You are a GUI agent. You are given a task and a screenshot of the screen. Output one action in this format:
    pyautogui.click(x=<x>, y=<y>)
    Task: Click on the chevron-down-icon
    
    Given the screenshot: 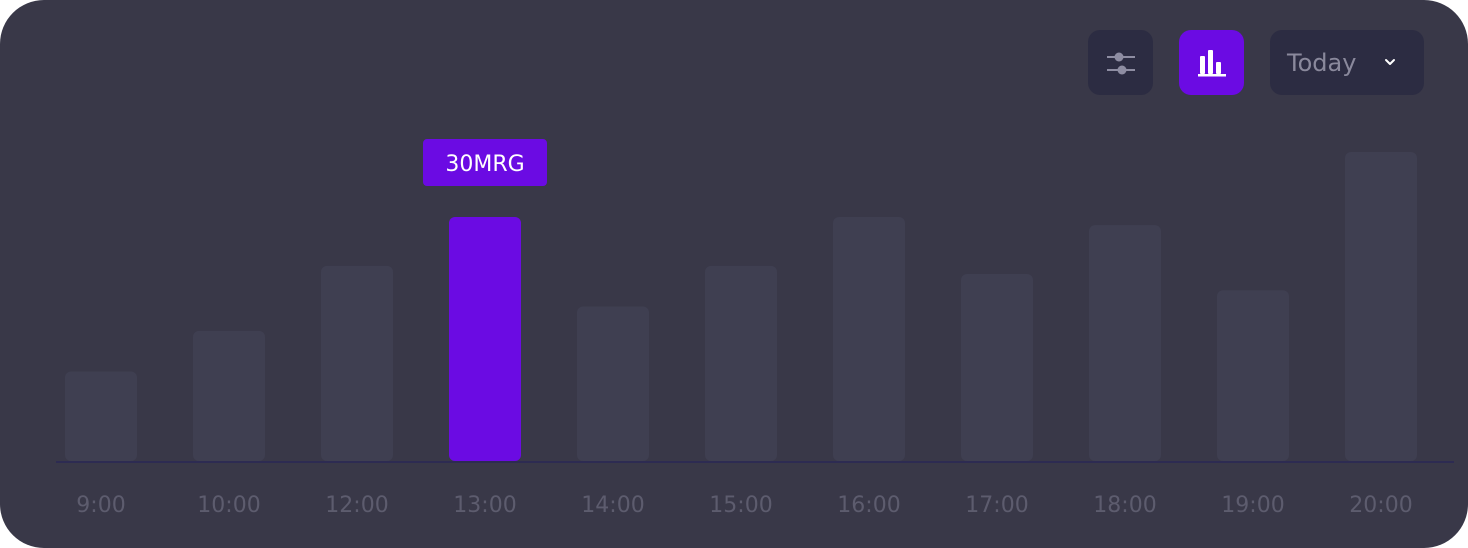 What is the action you would take?
    pyautogui.click(x=1390, y=62)
    